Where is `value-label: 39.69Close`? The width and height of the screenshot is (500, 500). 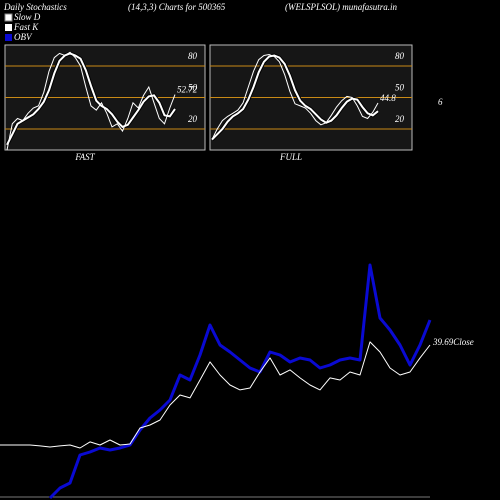 value-label: 39.69Close is located at coordinates (453, 342).